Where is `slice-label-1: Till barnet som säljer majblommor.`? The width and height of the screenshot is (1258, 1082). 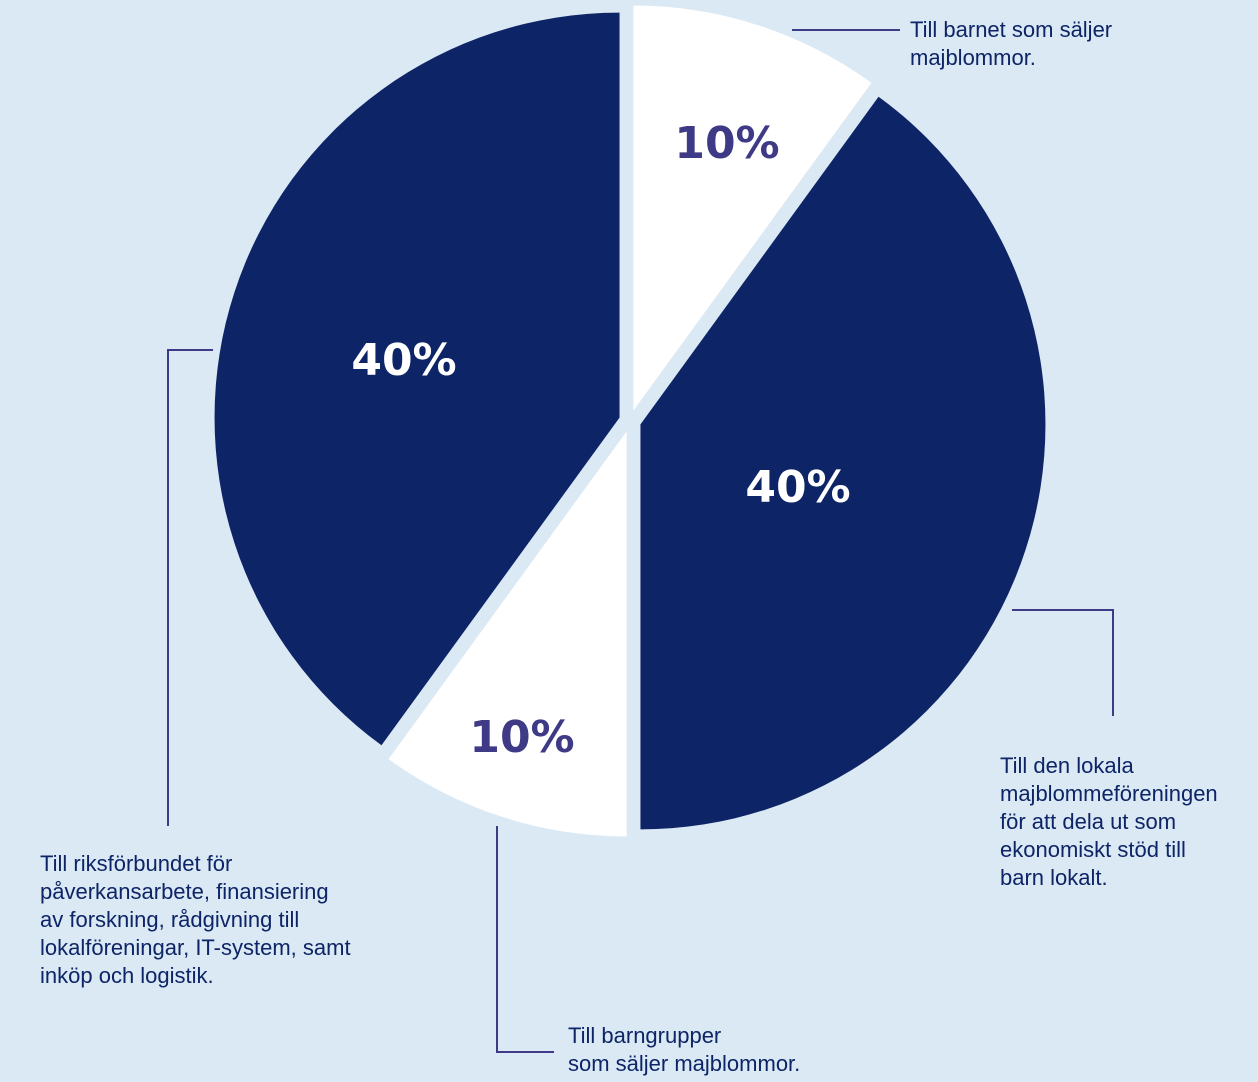 slice-label-1: Till barnet som säljer majblommor. is located at coordinates (1011, 43).